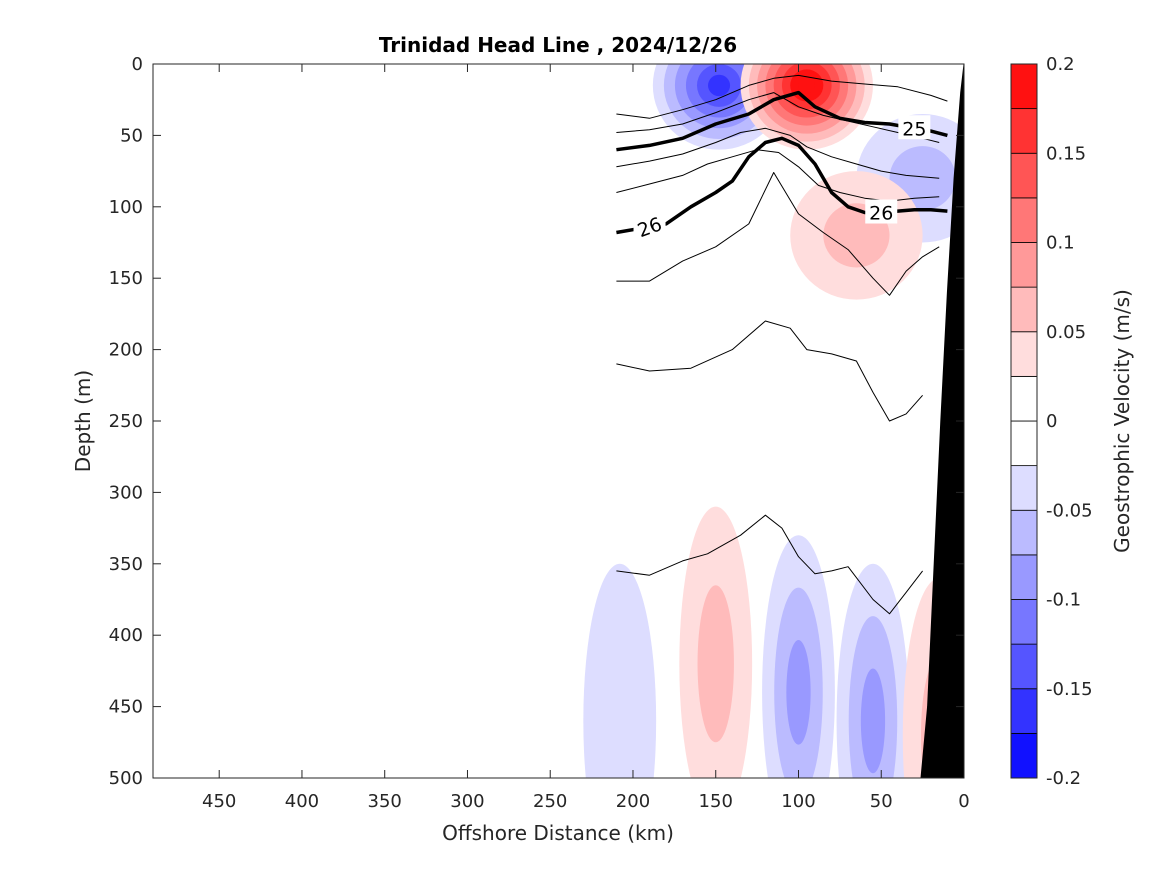 The height and width of the screenshot is (875, 1167). I want to click on x-tick-label: 100, so click(798, 801).